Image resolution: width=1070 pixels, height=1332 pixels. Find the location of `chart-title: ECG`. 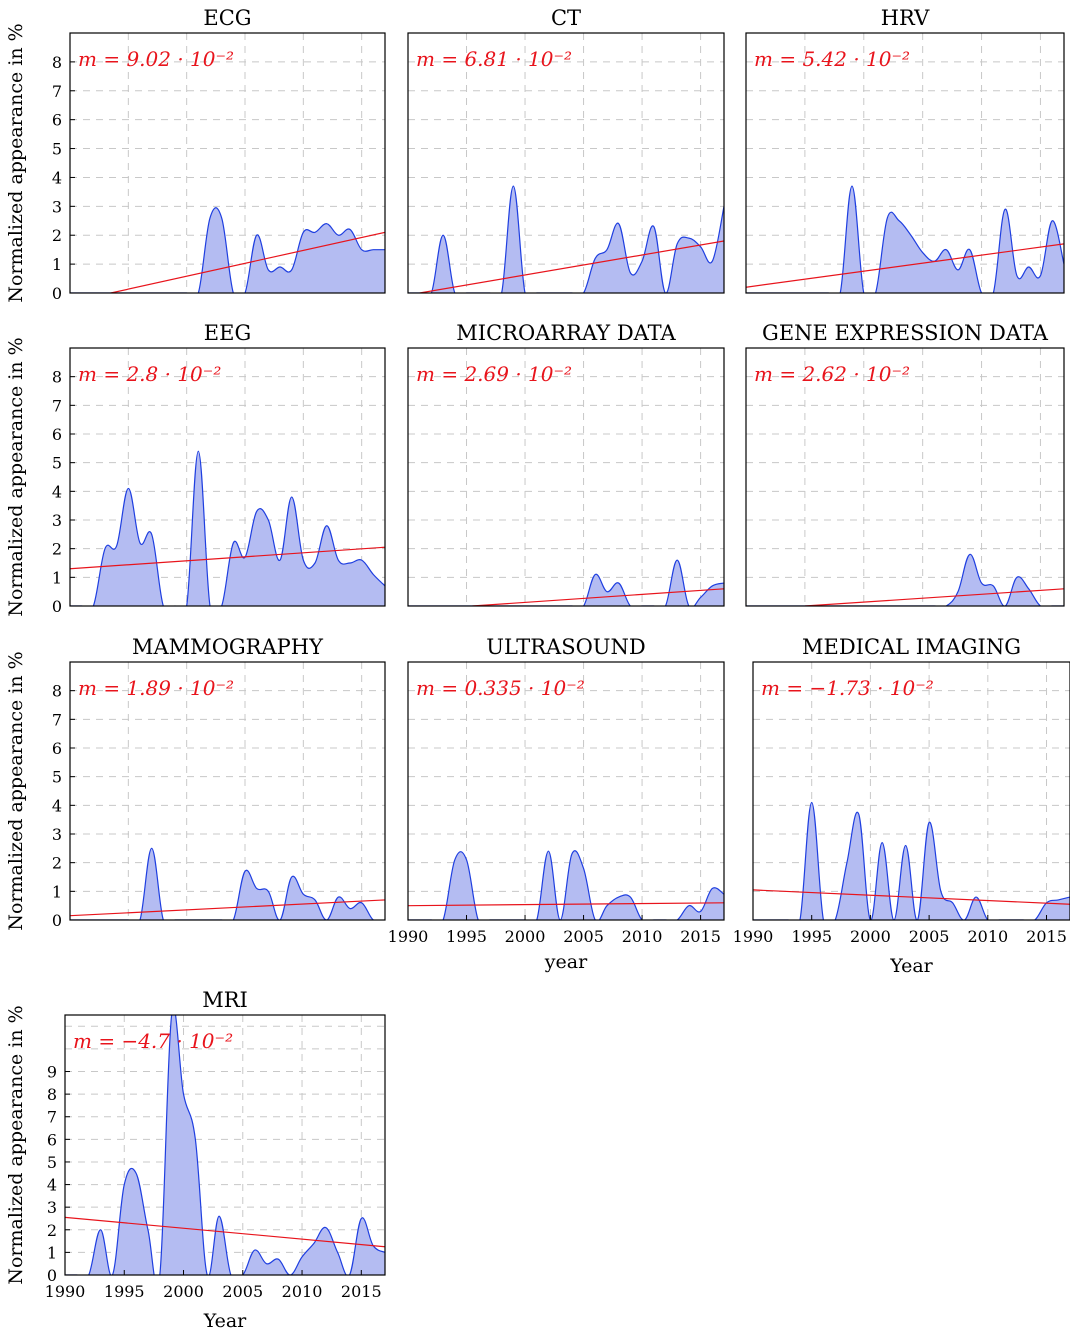

chart-title: ECG is located at coordinates (227, 18).